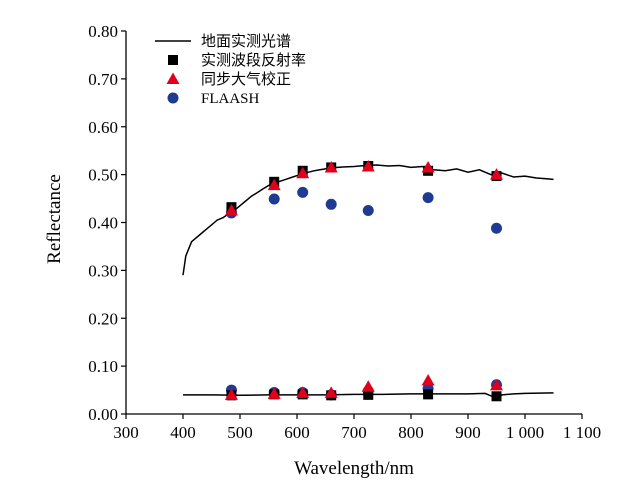  Describe the element at coordinates (240, 432) in the screenshot. I see `x-tick-label: 500` at that location.